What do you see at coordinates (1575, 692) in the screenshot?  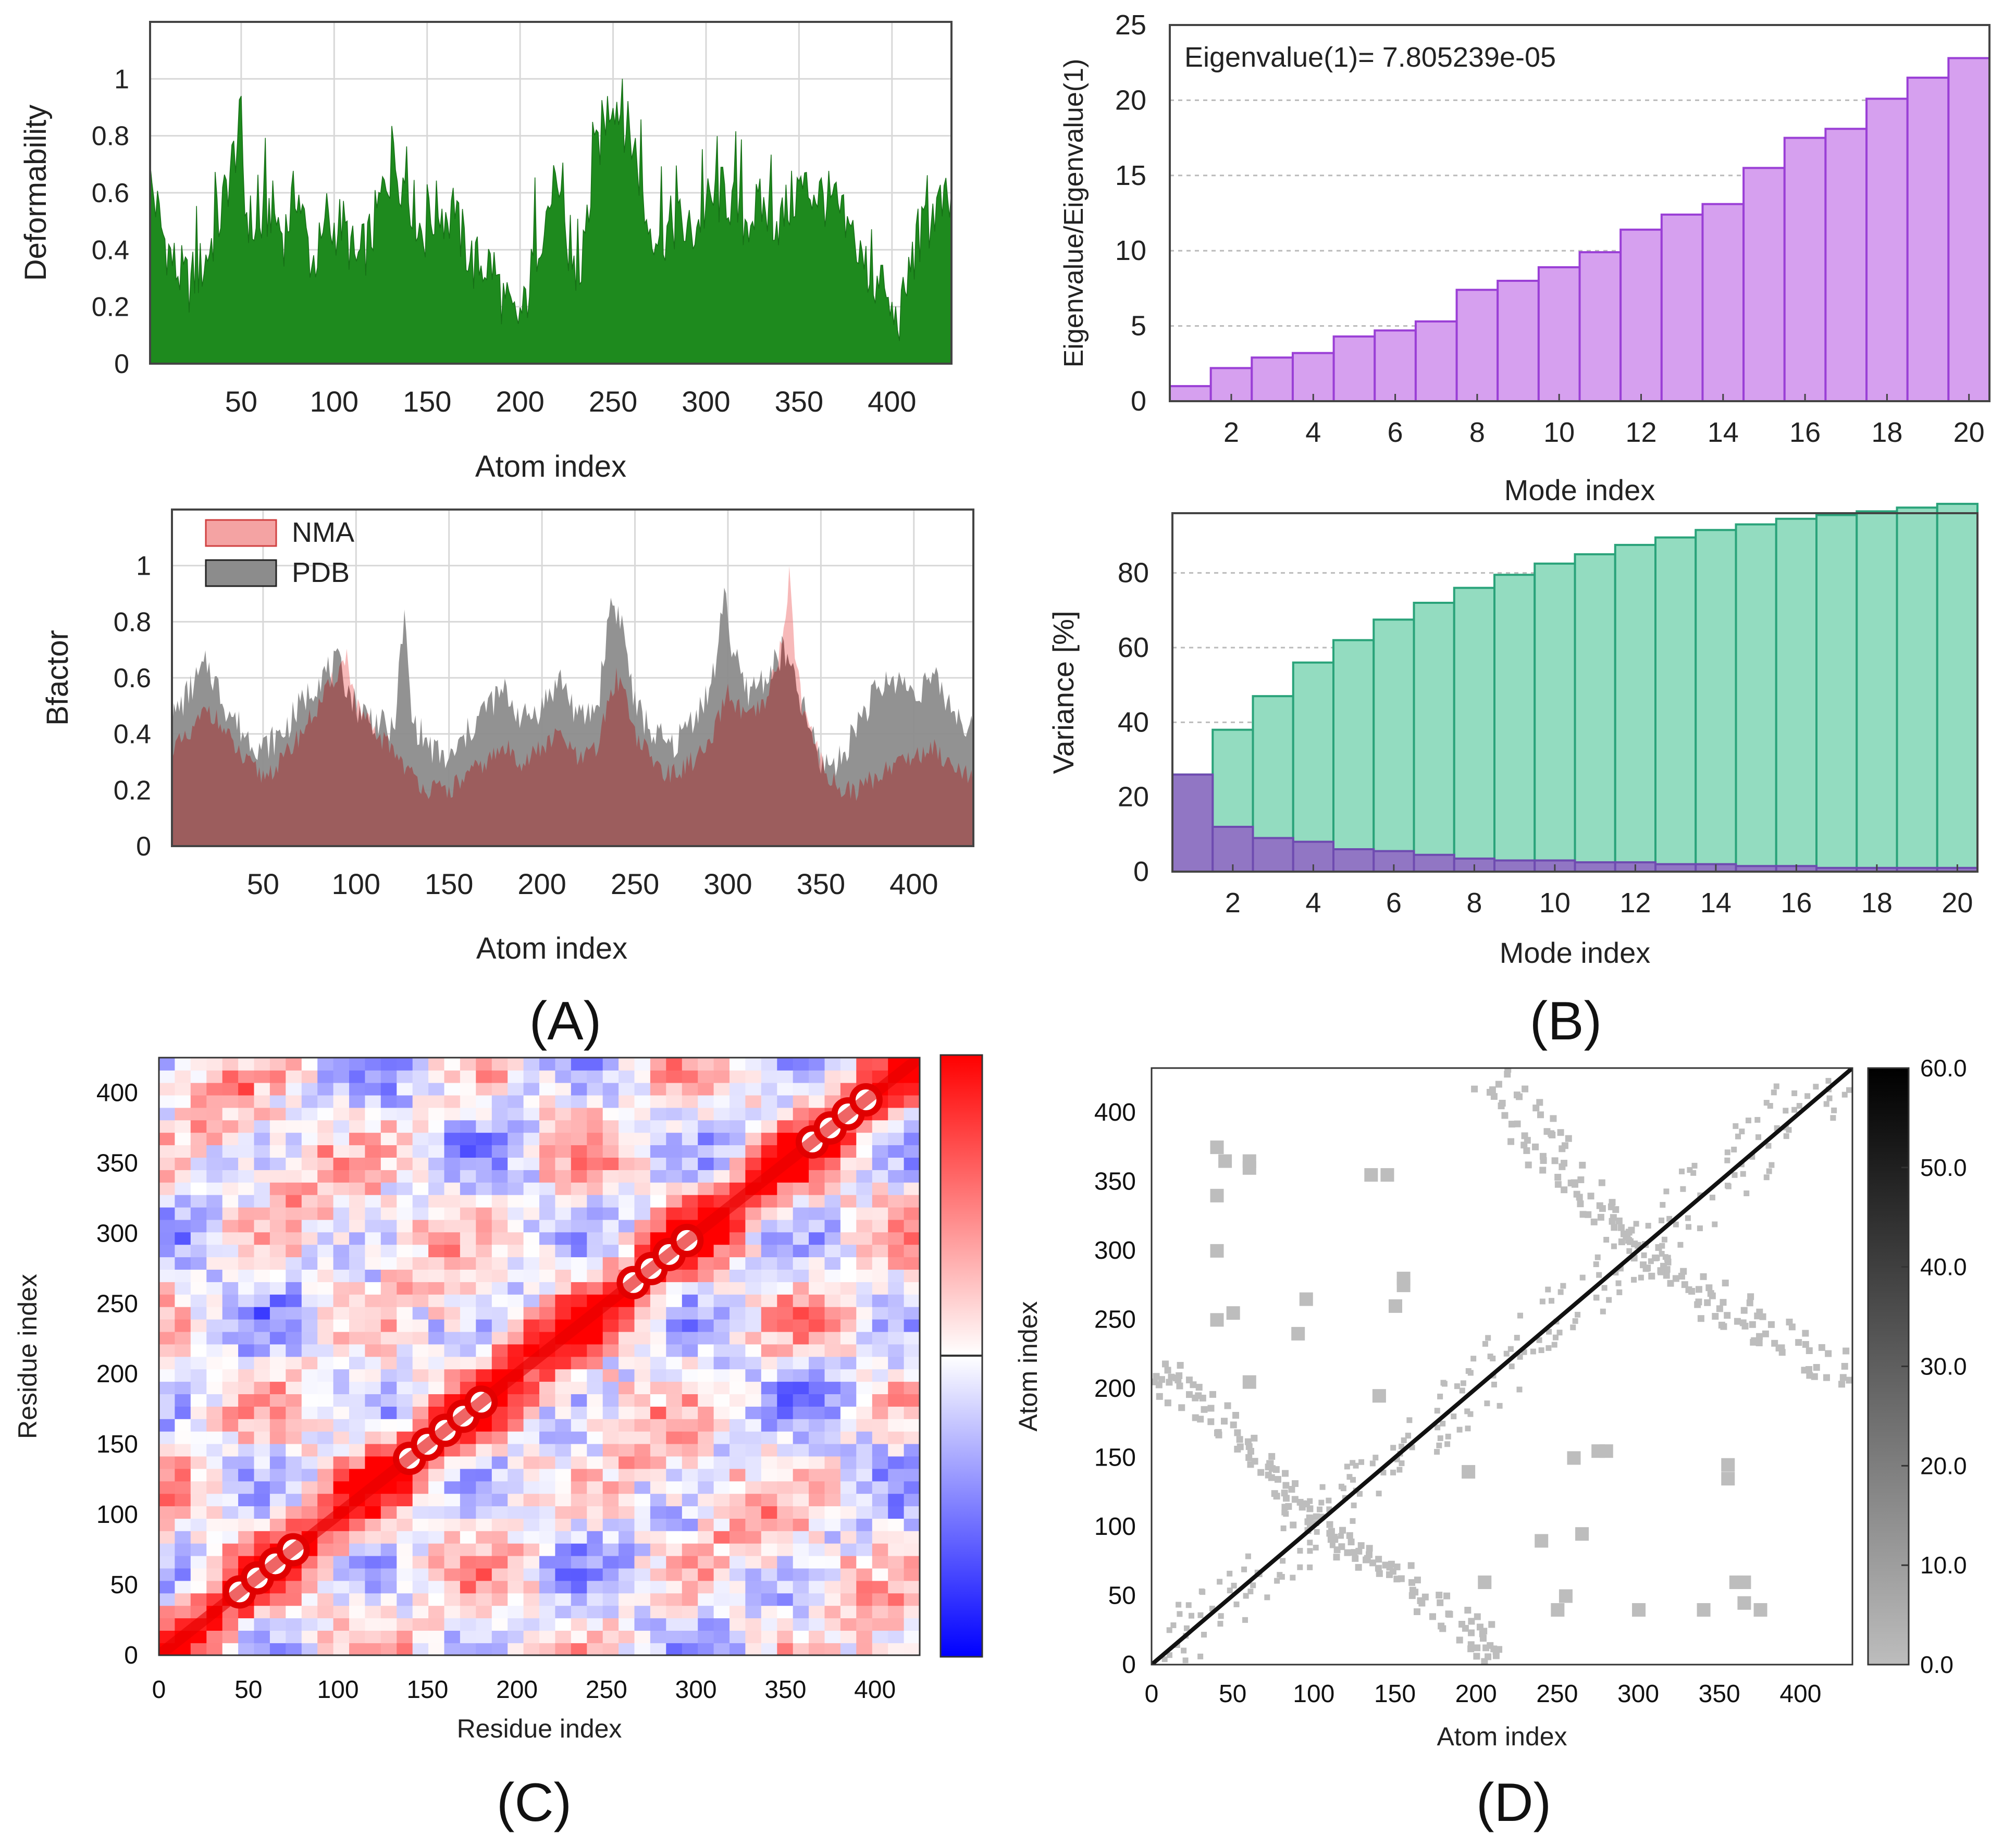 I see `plot-frame` at bounding box center [1575, 692].